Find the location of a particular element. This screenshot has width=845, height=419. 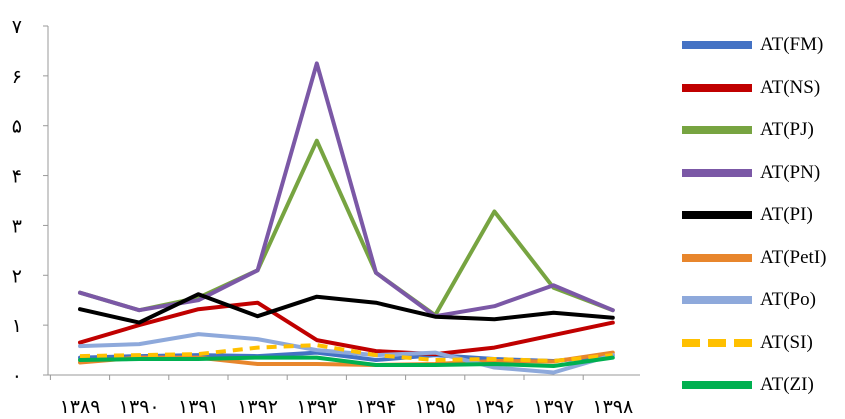

legend-label: AT(PI) is located at coordinates (786, 214).